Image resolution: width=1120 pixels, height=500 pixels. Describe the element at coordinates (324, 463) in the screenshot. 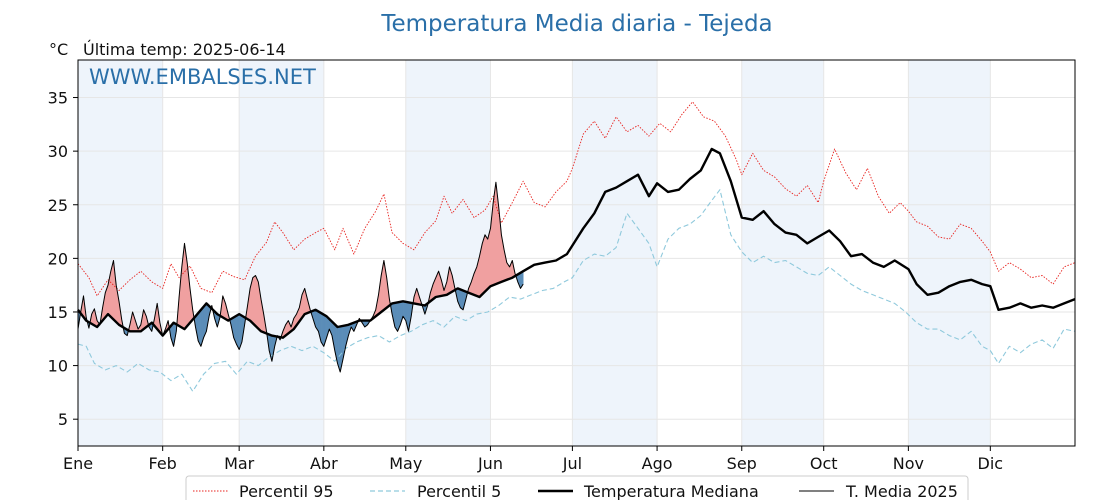

I see `x-tick-label: Abr` at that location.